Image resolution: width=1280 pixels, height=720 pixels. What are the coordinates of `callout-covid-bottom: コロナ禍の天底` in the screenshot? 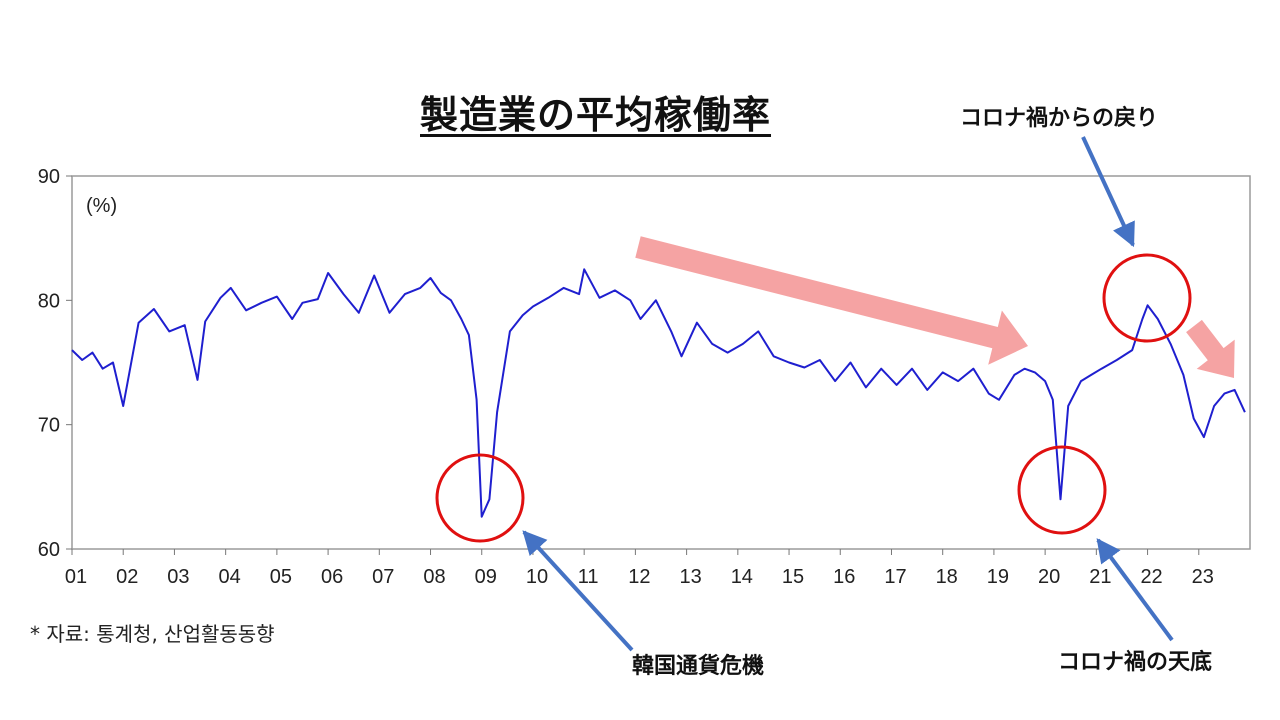 It's located at (1135, 662).